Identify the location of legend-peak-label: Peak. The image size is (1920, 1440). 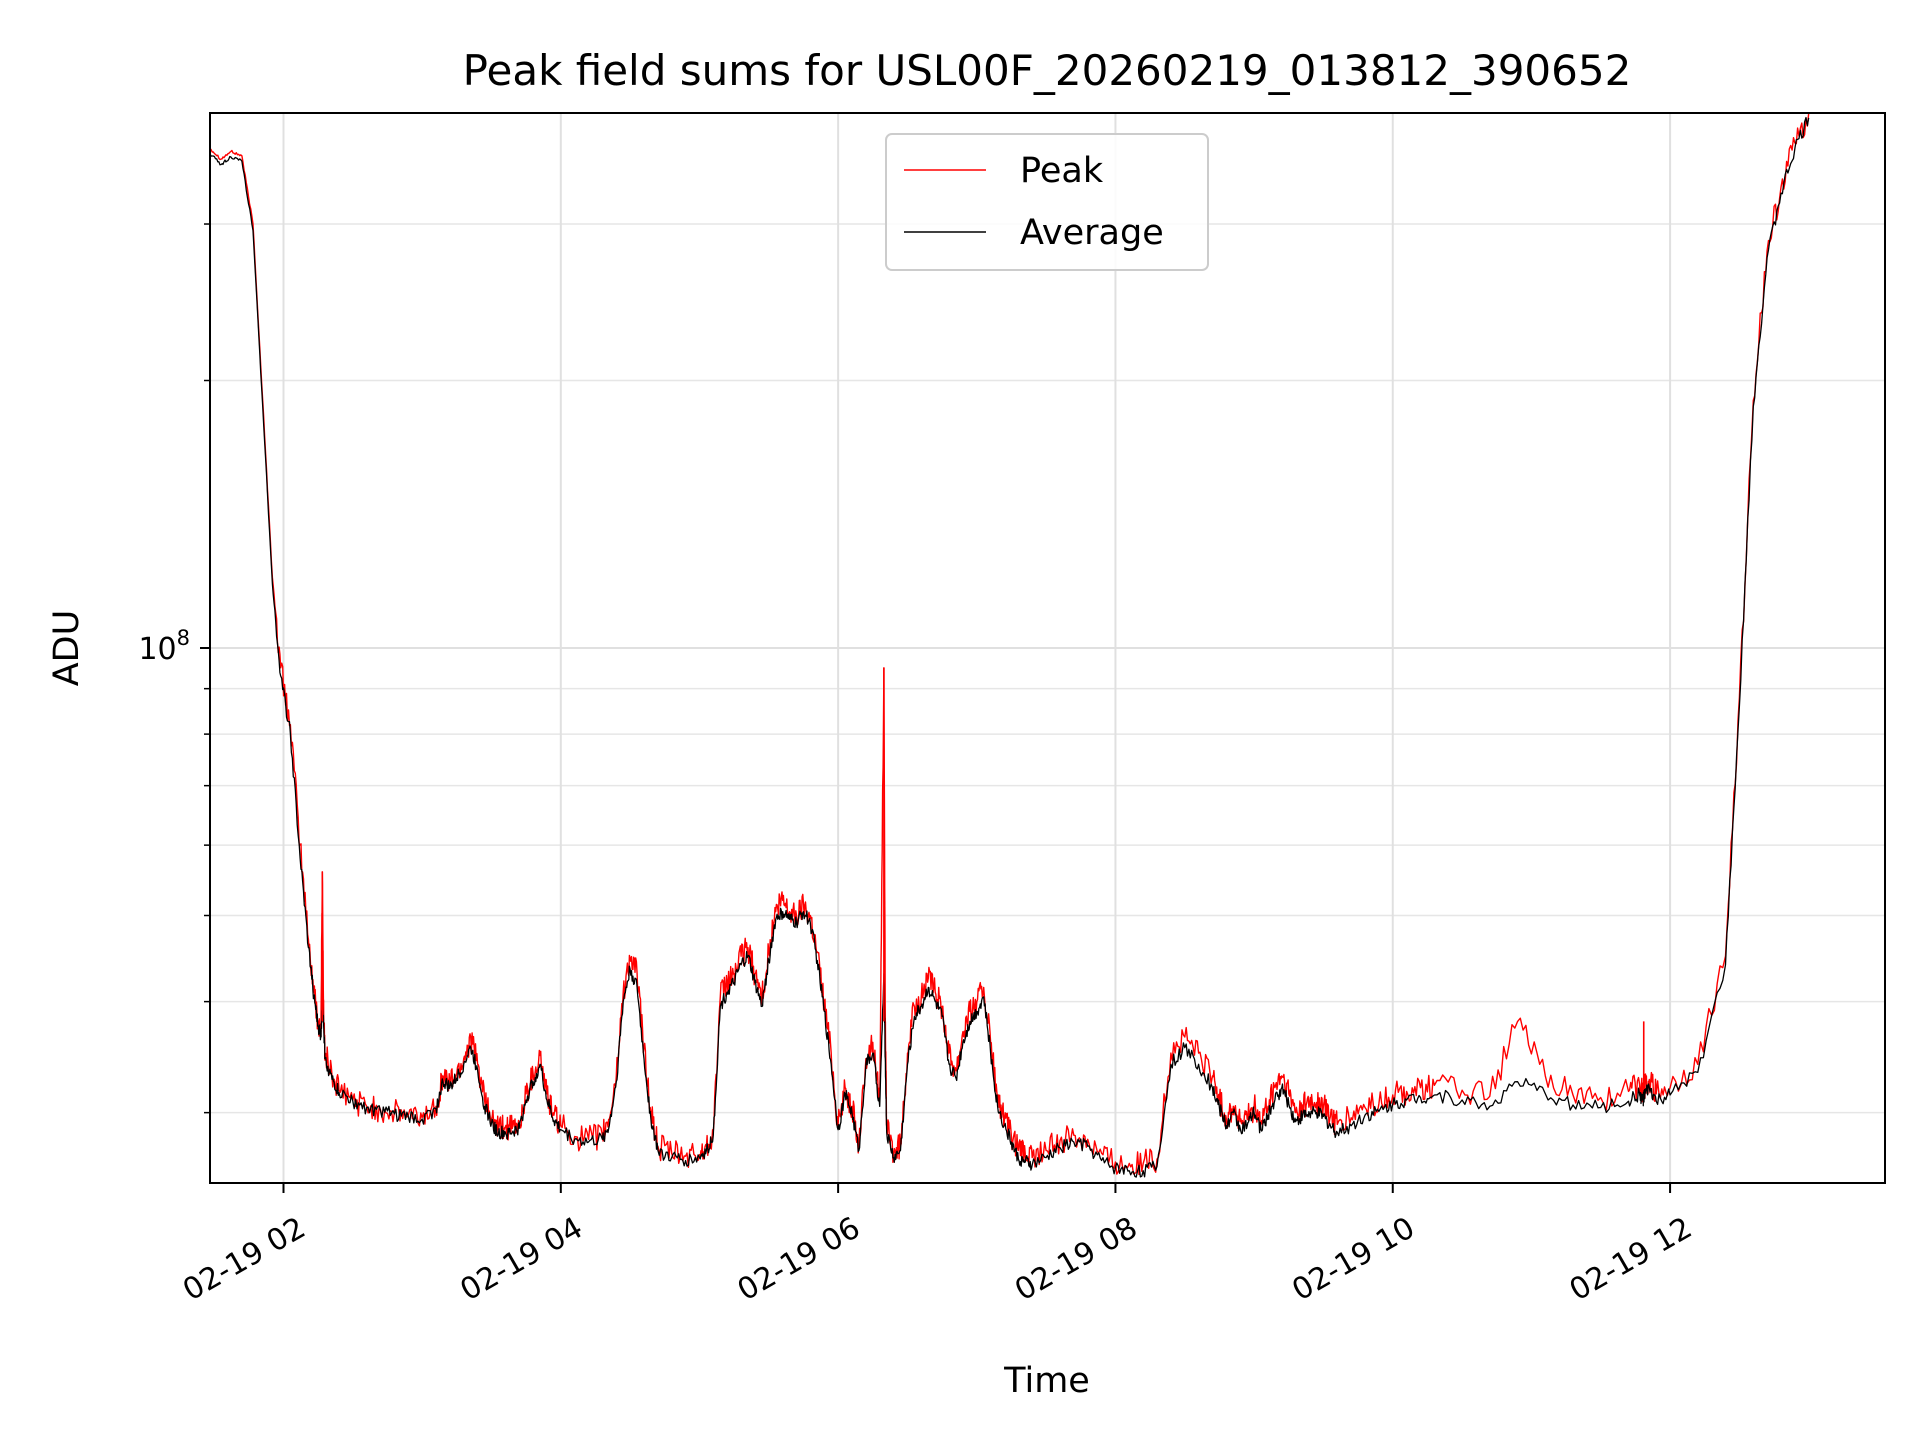
(1062, 171).